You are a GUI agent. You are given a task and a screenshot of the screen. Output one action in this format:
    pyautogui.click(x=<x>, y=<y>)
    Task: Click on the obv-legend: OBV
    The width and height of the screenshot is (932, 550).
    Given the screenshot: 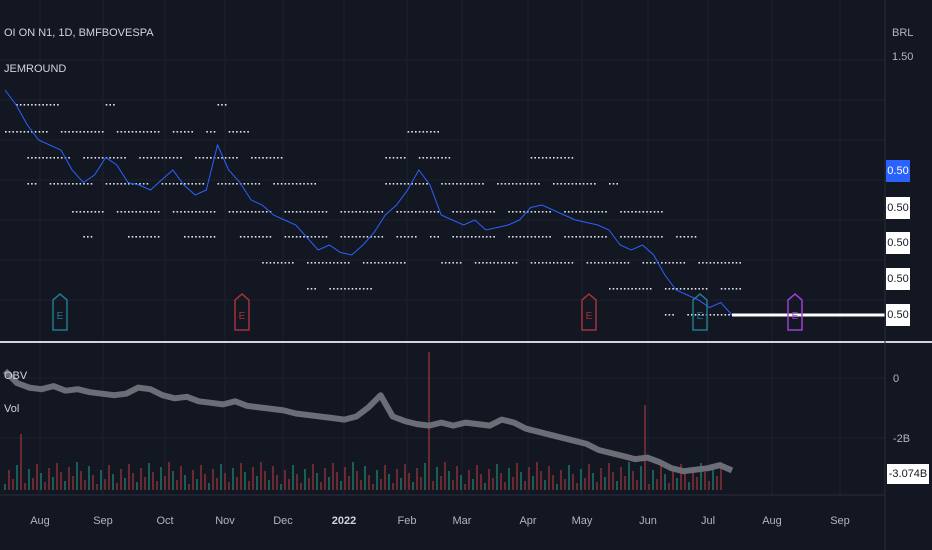 What is the action you would take?
    pyautogui.click(x=16, y=376)
    